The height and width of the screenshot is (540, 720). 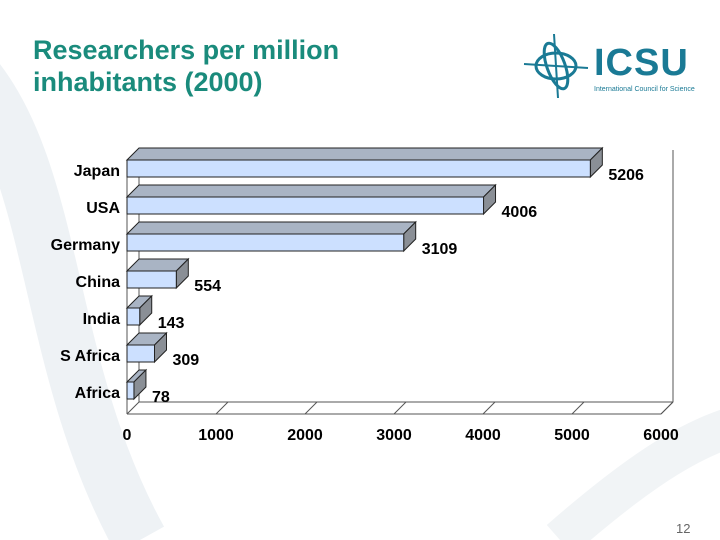 I want to click on x-tick-label: 5000, so click(x=572, y=435).